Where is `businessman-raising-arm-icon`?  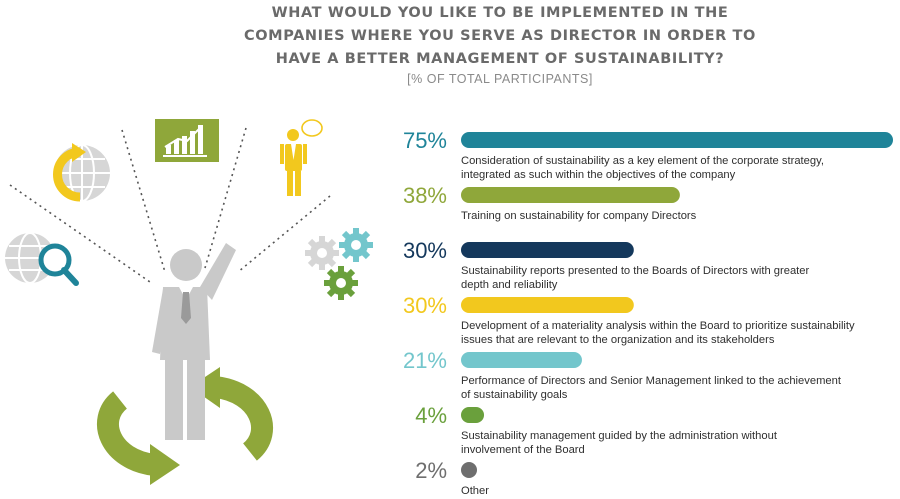 businessman-raising-arm-icon is located at coordinates (194, 341).